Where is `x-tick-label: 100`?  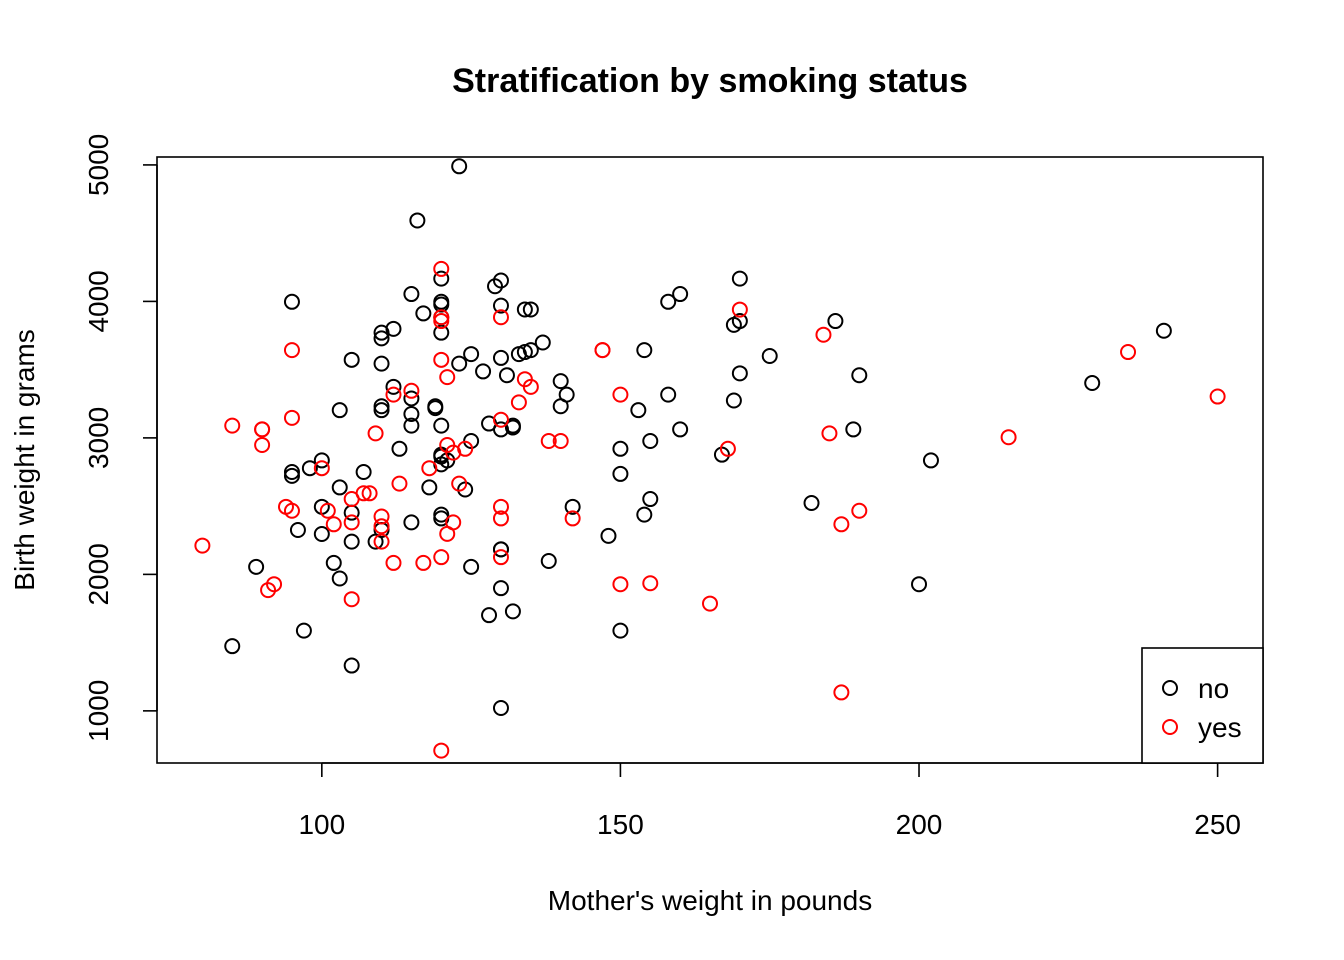 x-tick-label: 100 is located at coordinates (321, 824).